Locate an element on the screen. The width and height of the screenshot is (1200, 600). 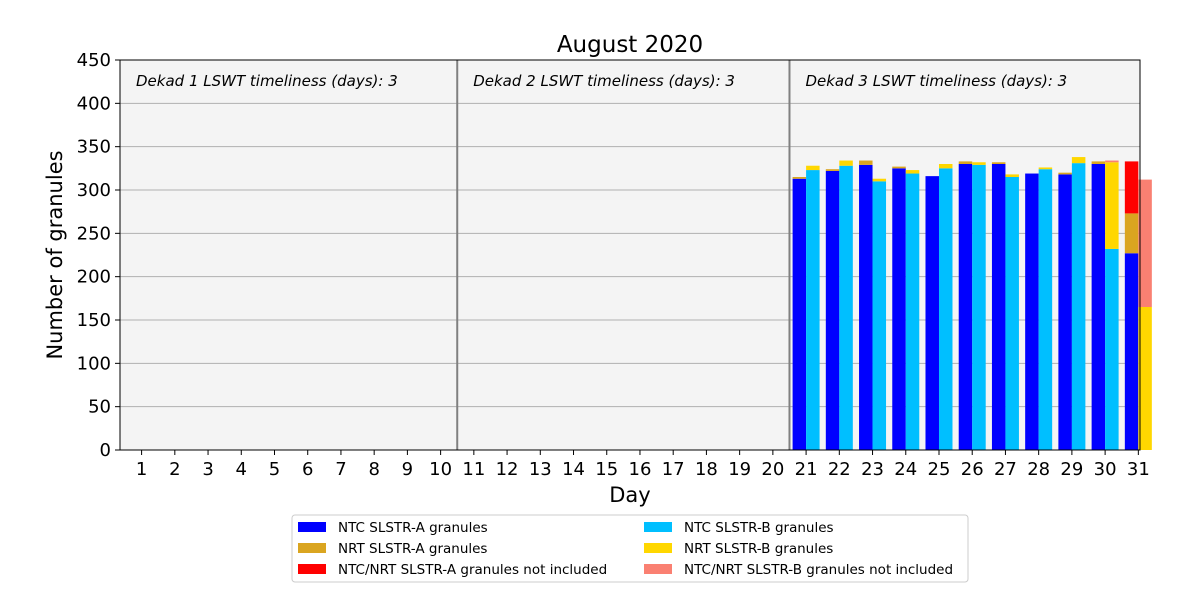
x-tick-label: 3 is located at coordinates (207, 469).